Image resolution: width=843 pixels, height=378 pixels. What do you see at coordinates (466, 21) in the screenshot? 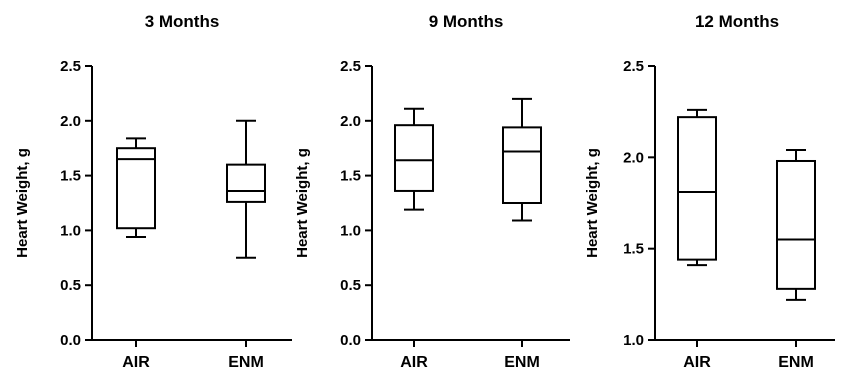
I see `panel-title: 9 Months` at bounding box center [466, 21].